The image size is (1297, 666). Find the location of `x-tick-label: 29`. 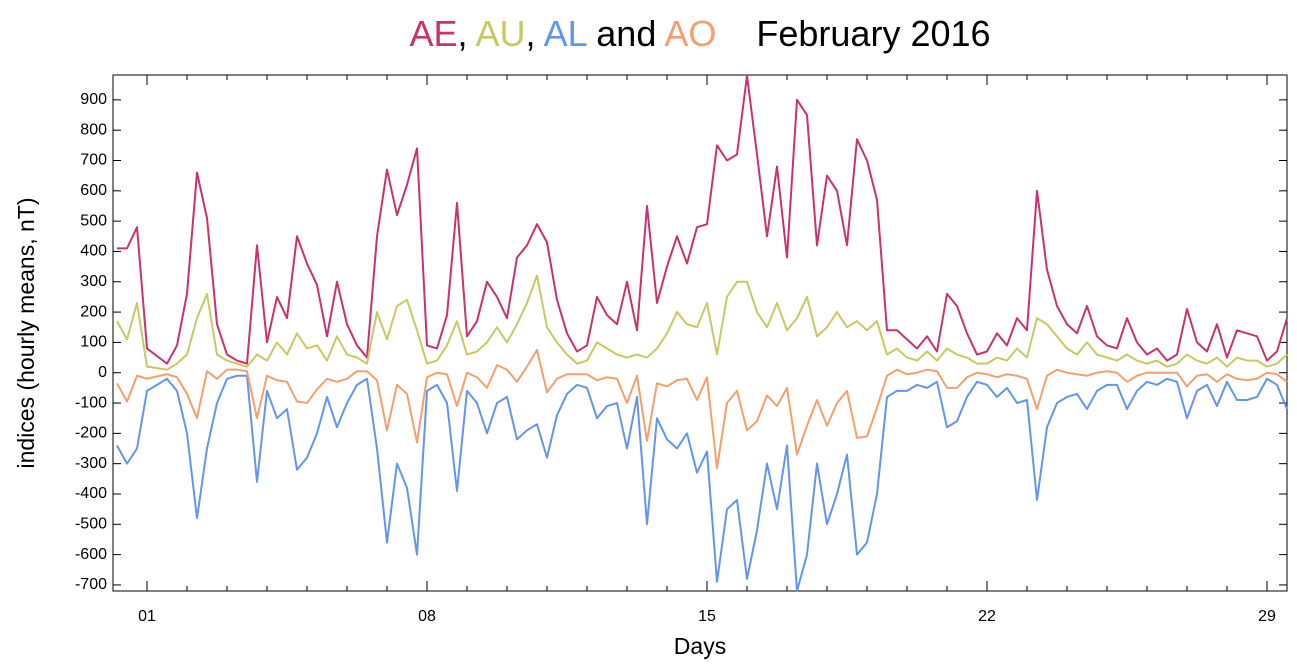

x-tick-label: 29 is located at coordinates (1267, 616).